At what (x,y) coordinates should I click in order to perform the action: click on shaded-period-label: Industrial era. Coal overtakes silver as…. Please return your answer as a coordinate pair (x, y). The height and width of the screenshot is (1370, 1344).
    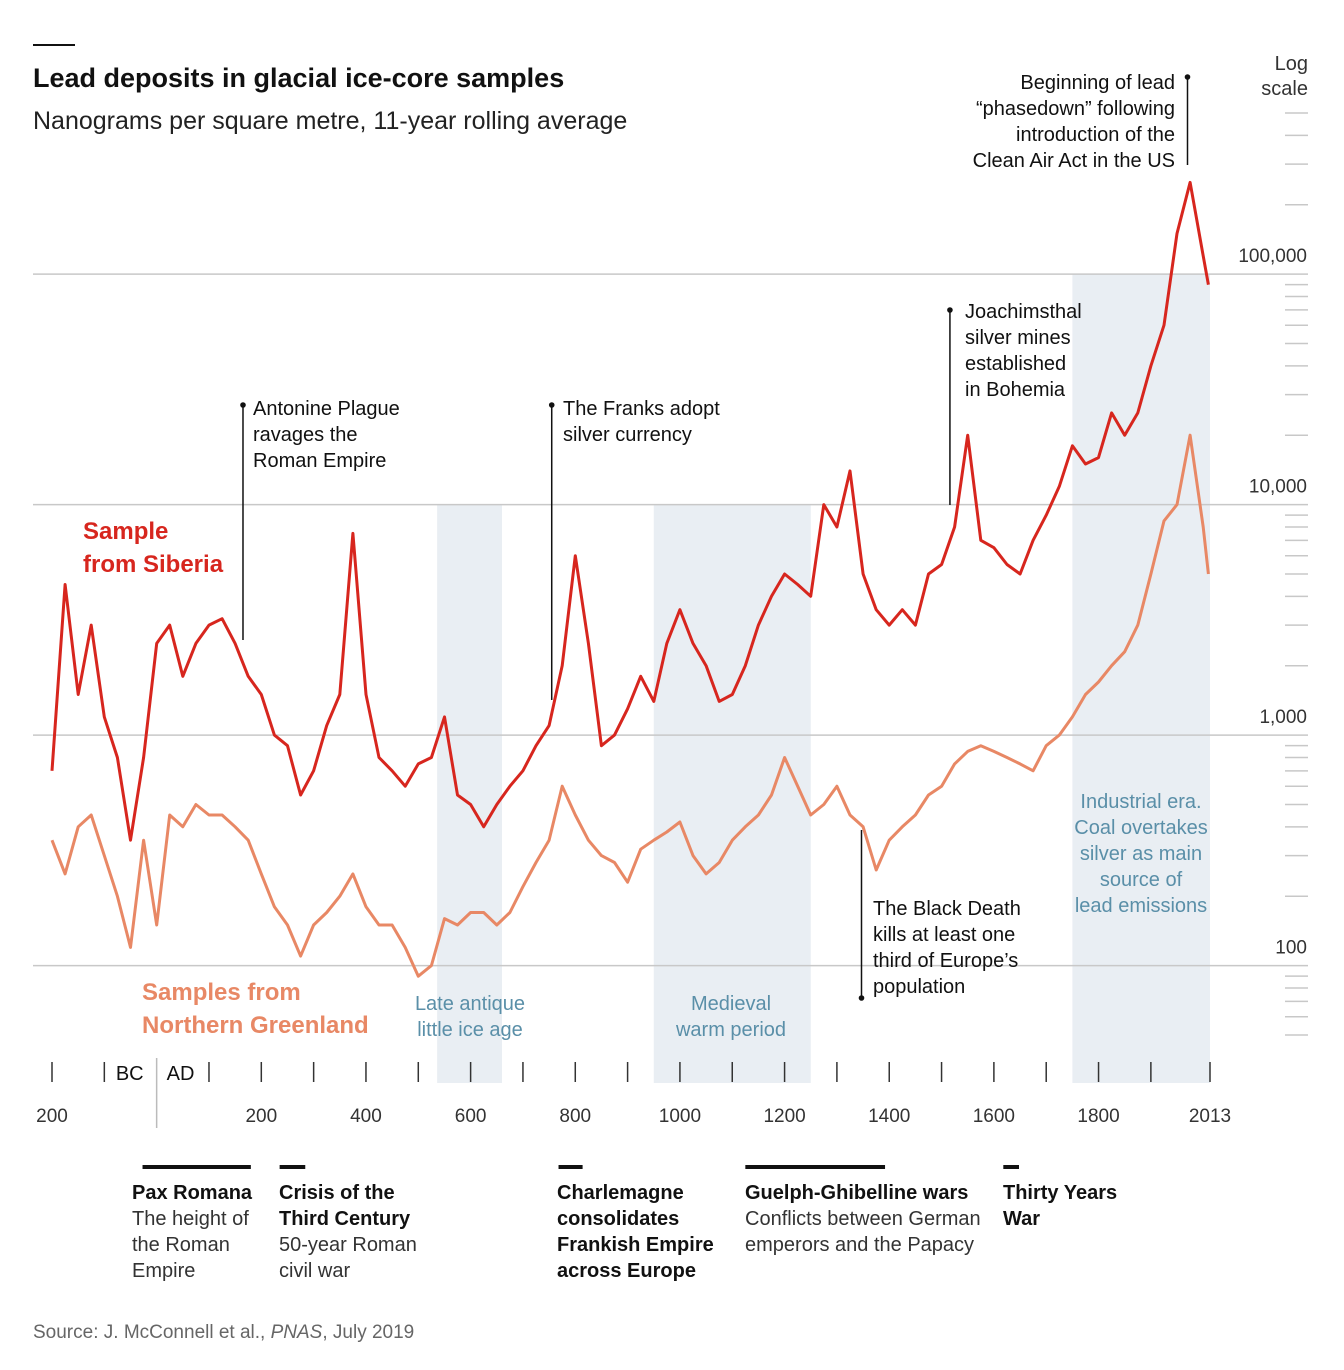
    Looking at the image, I should click on (1141, 854).